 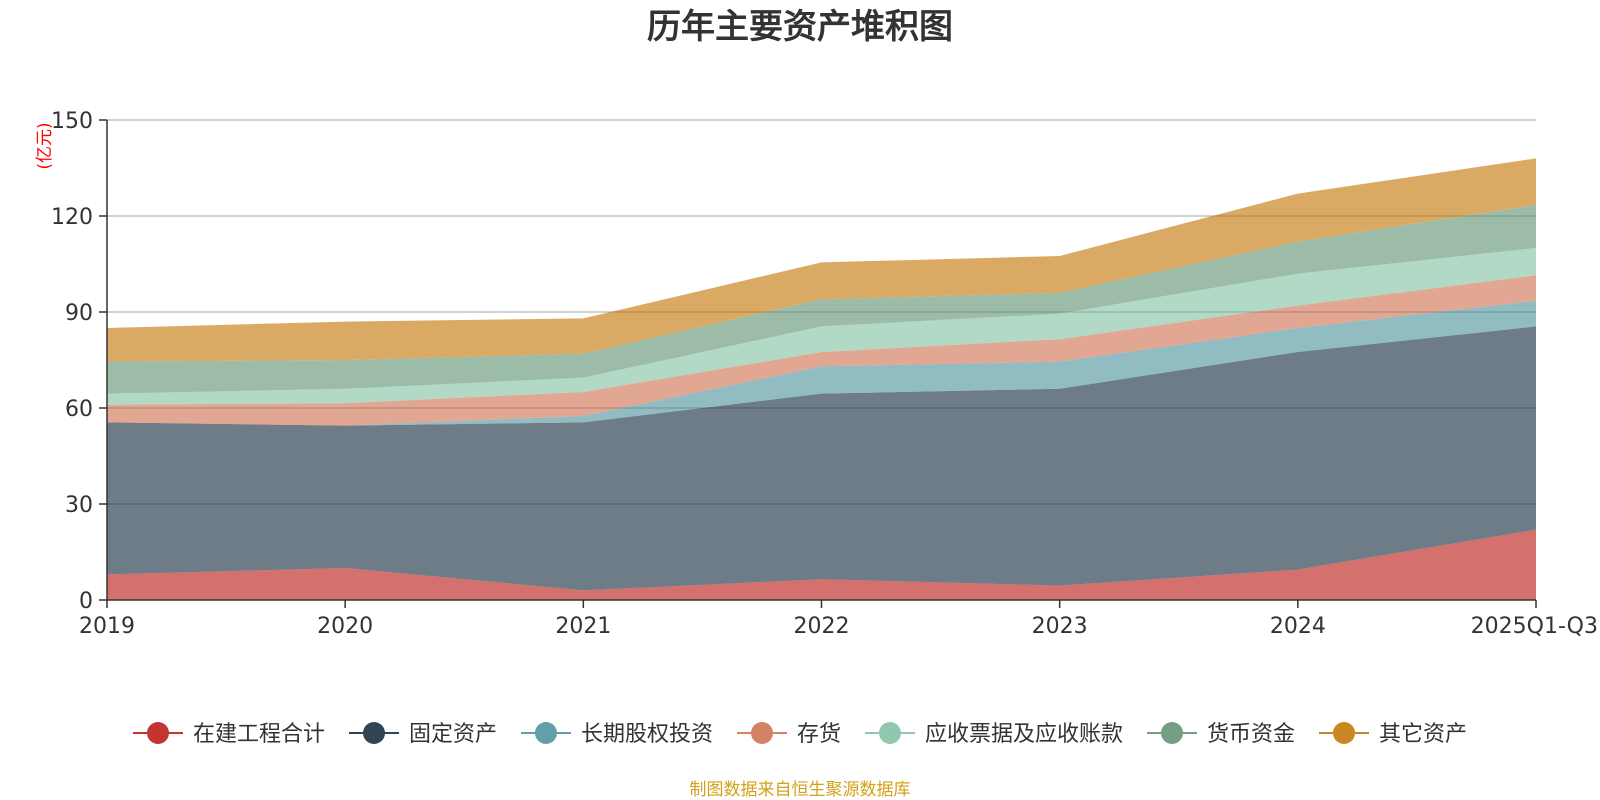 I want to click on legend-label: 固定资产, so click(x=453, y=734).